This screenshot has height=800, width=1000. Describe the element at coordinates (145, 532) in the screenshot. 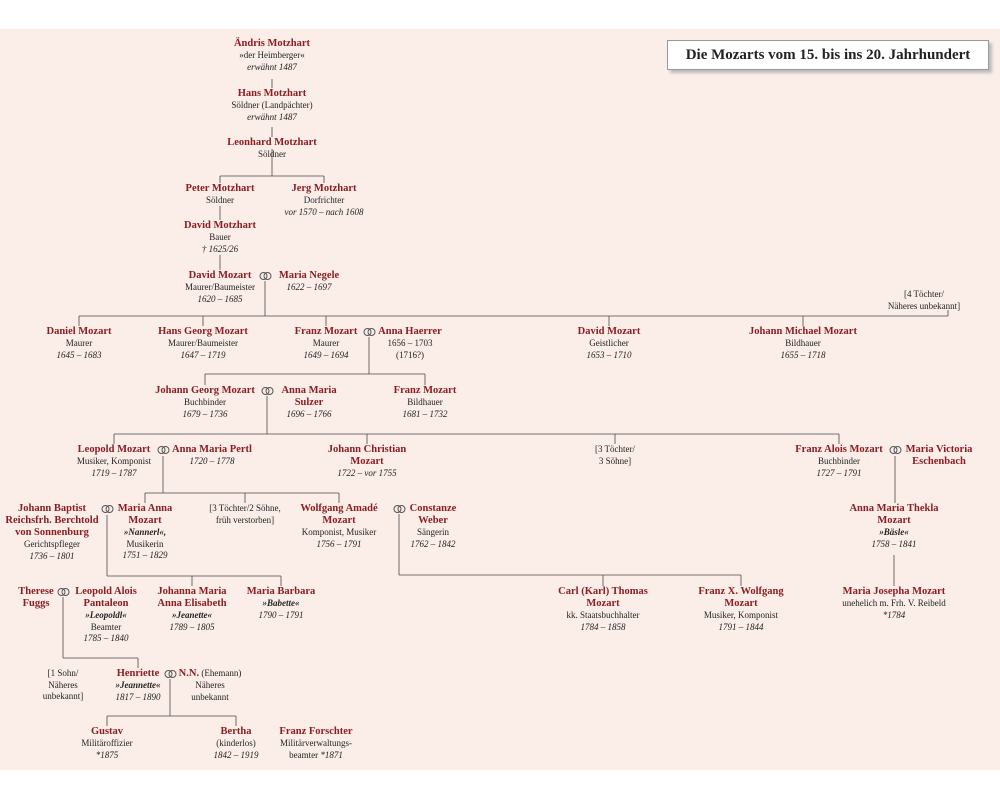

I see `person-nickname: »Nannerl«,` at that location.